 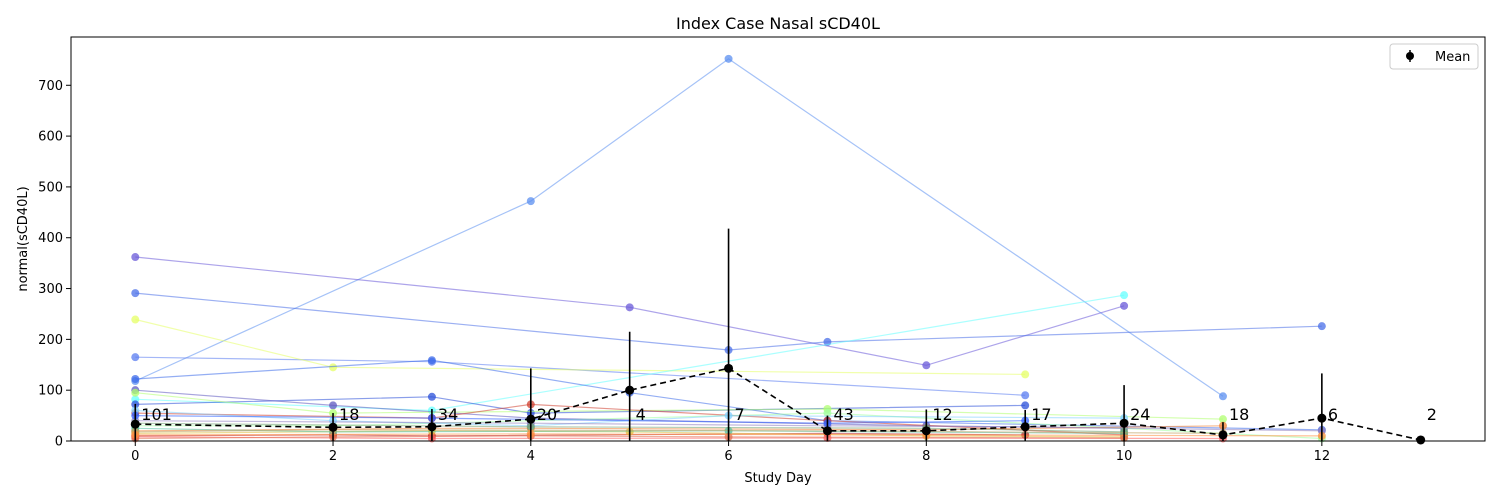 What do you see at coordinates (448, 414) in the screenshot?
I see `count-label-2: 34` at bounding box center [448, 414].